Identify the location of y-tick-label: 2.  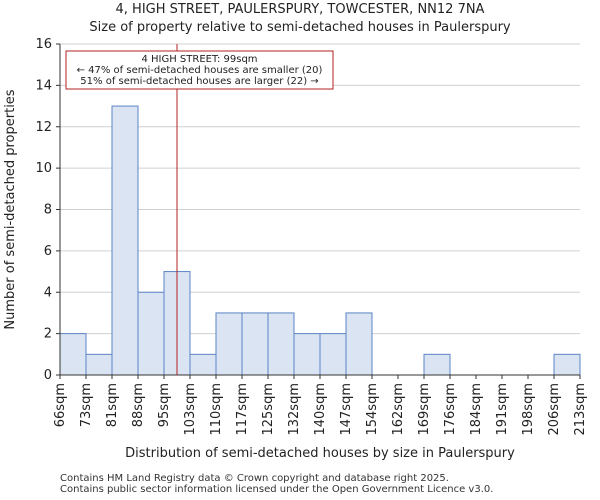
(48, 334).